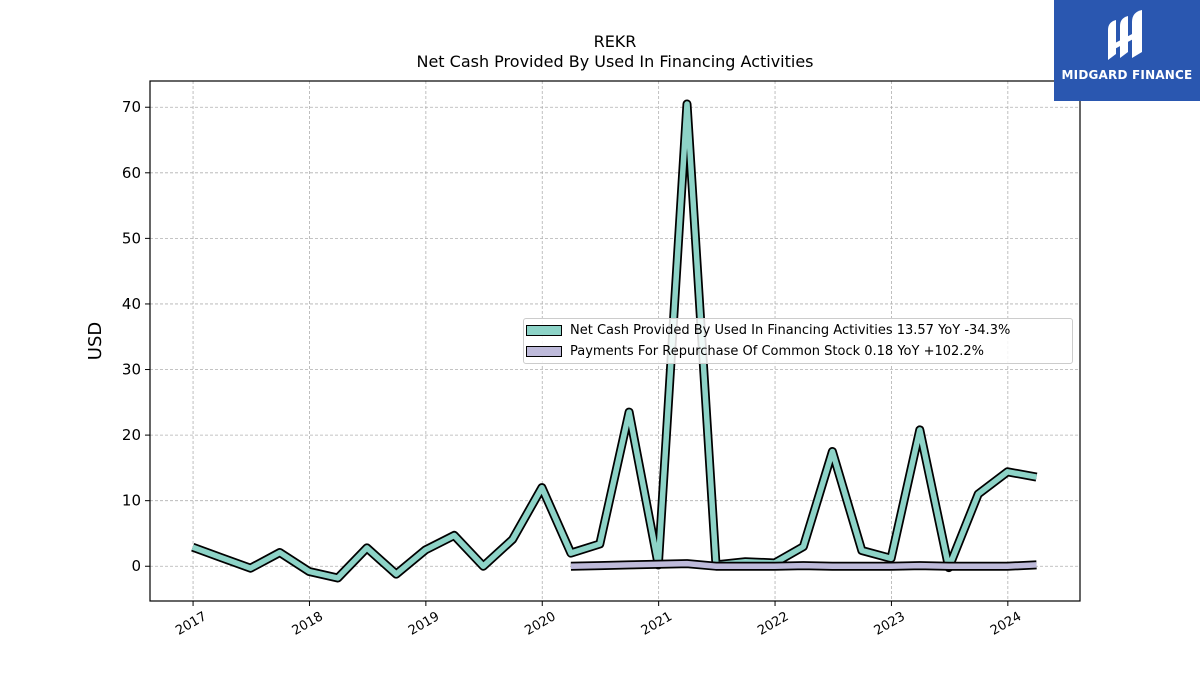  Describe the element at coordinates (803, 564) in the screenshot. I see `series-line-repurchase` at that location.